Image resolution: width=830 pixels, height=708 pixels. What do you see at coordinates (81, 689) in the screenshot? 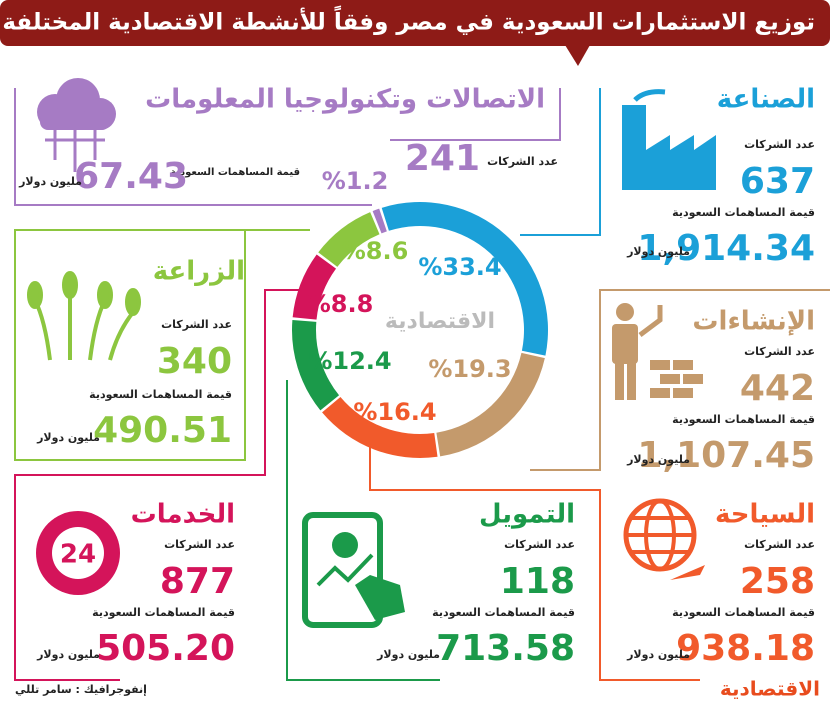
I see `credit: إنفوجرافيك : سامر تللي` at bounding box center [81, 689].